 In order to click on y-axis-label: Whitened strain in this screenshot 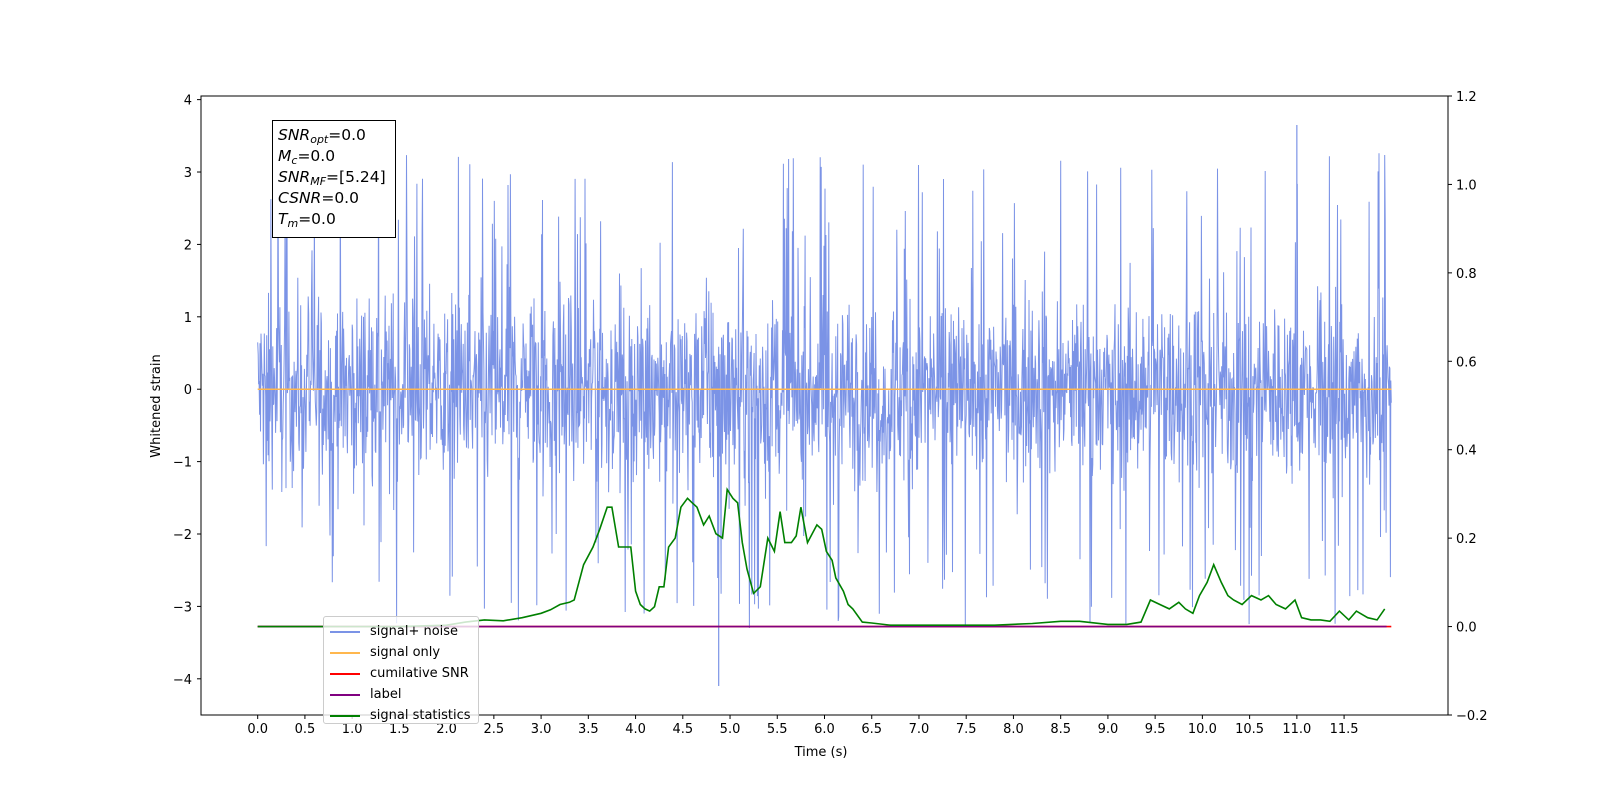, I will do `click(156, 405)`.